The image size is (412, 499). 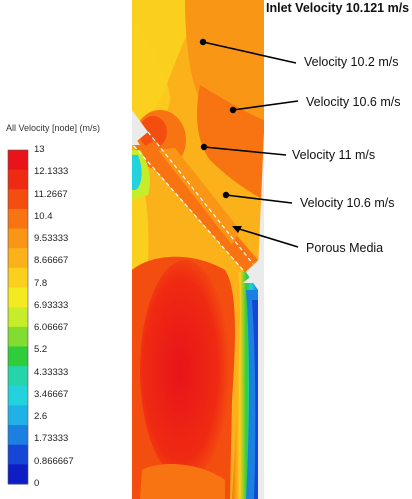 I want to click on callout-velocity-3: Velocity 11 m/s, so click(x=334, y=155).